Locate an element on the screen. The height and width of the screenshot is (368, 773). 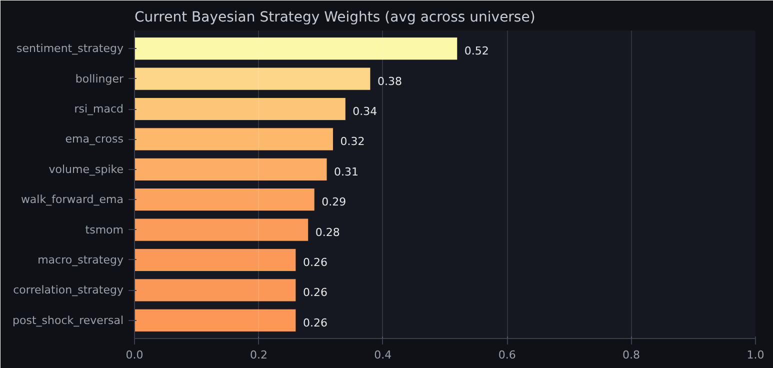
y-tick-label: walk_forward_ema is located at coordinates (72, 199).